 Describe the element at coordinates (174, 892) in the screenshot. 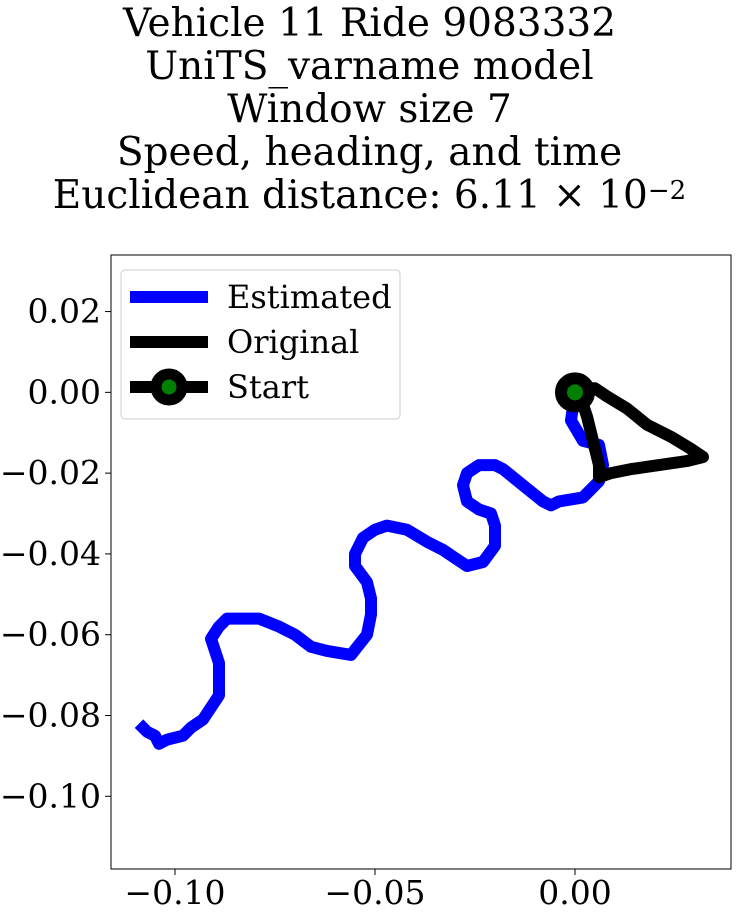

I see `x-tick-label: −0.10` at that location.